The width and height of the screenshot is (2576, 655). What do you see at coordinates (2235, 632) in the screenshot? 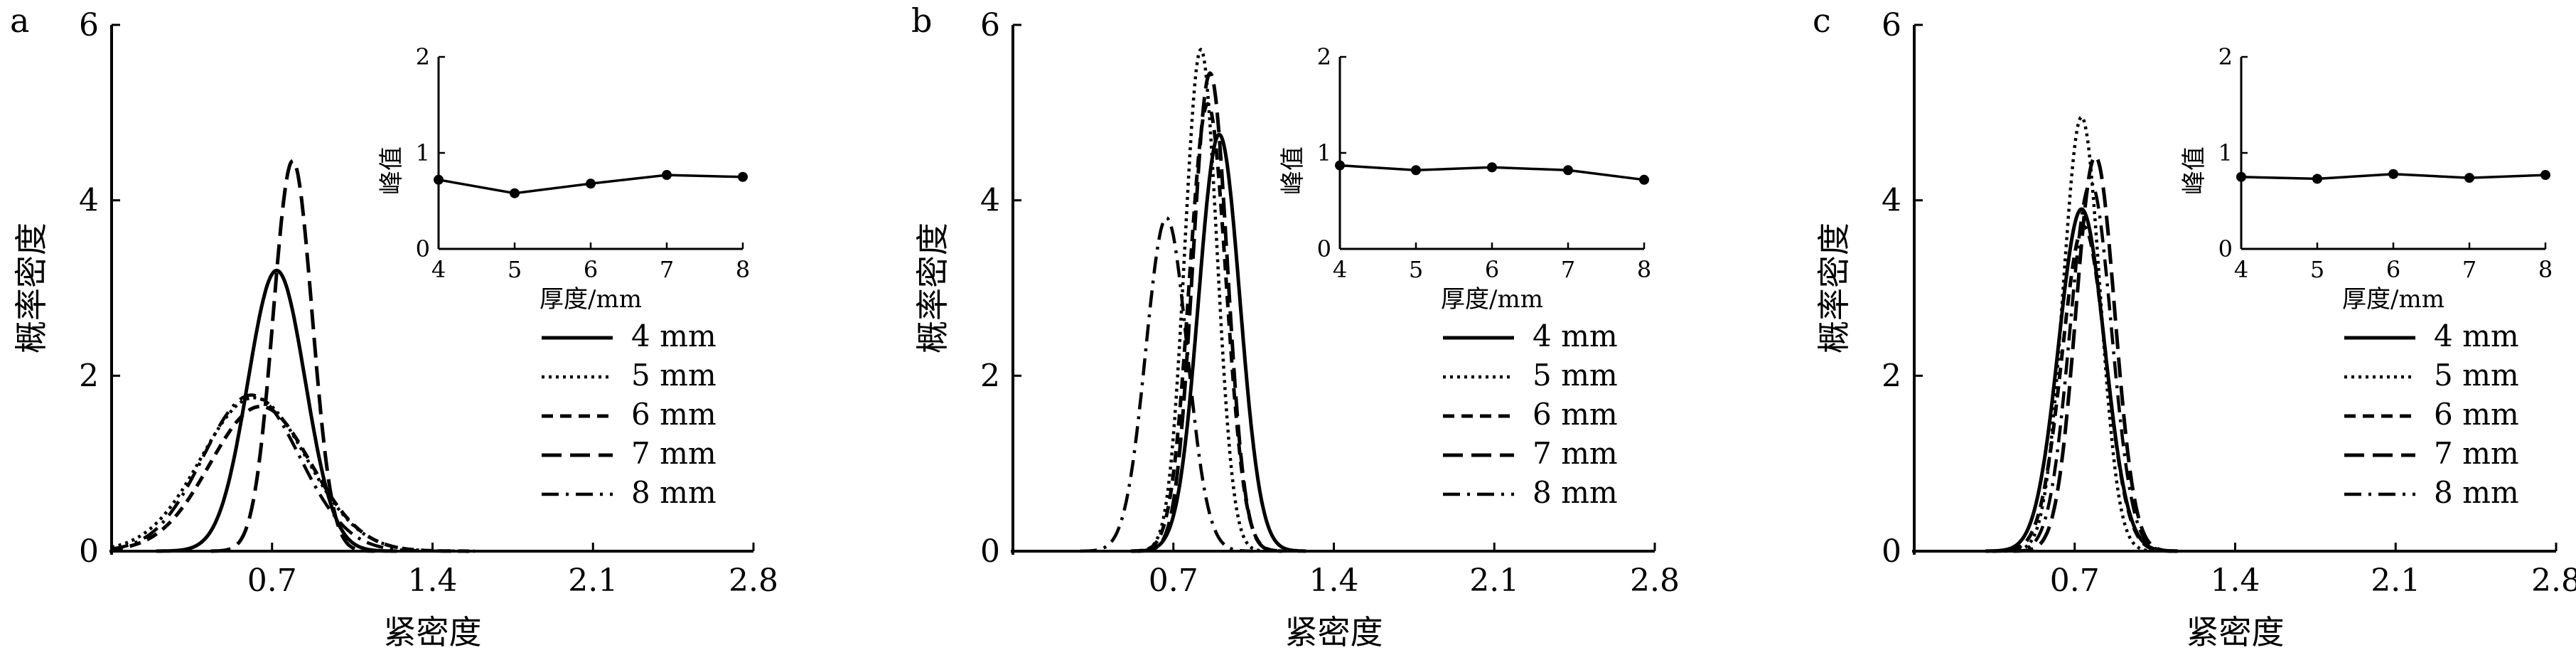
I see `x-axis-label: 紧密度` at bounding box center [2235, 632].